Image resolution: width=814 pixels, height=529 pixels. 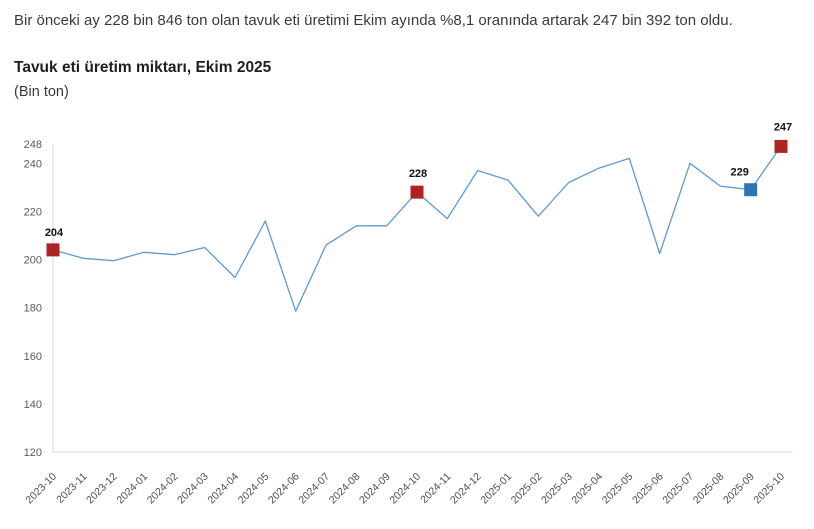 I want to click on x-tick-label: 2025-03, so click(x=557, y=489).